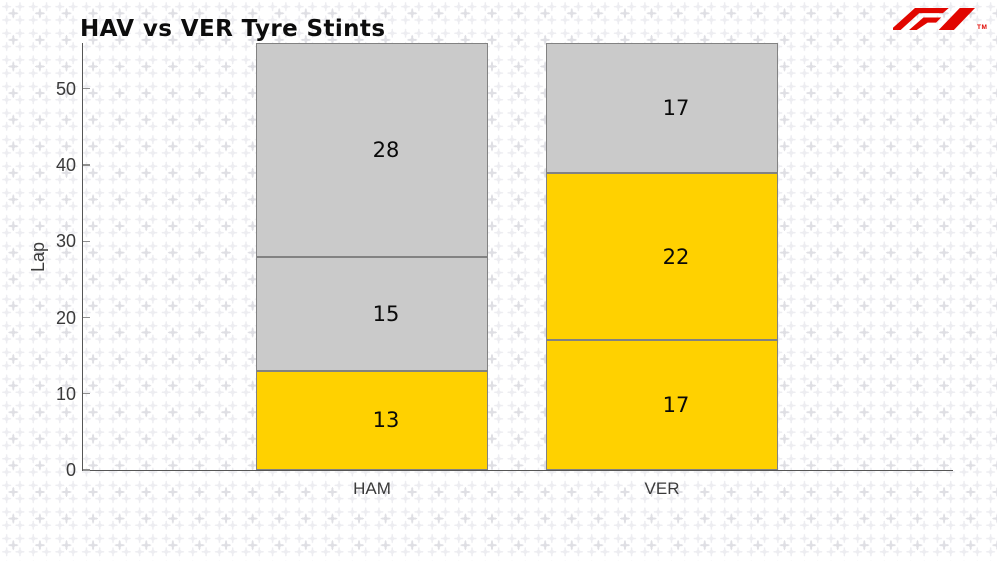 This screenshot has height=561, width=997. Describe the element at coordinates (83, 256) in the screenshot. I see `y-axis-line` at that location.